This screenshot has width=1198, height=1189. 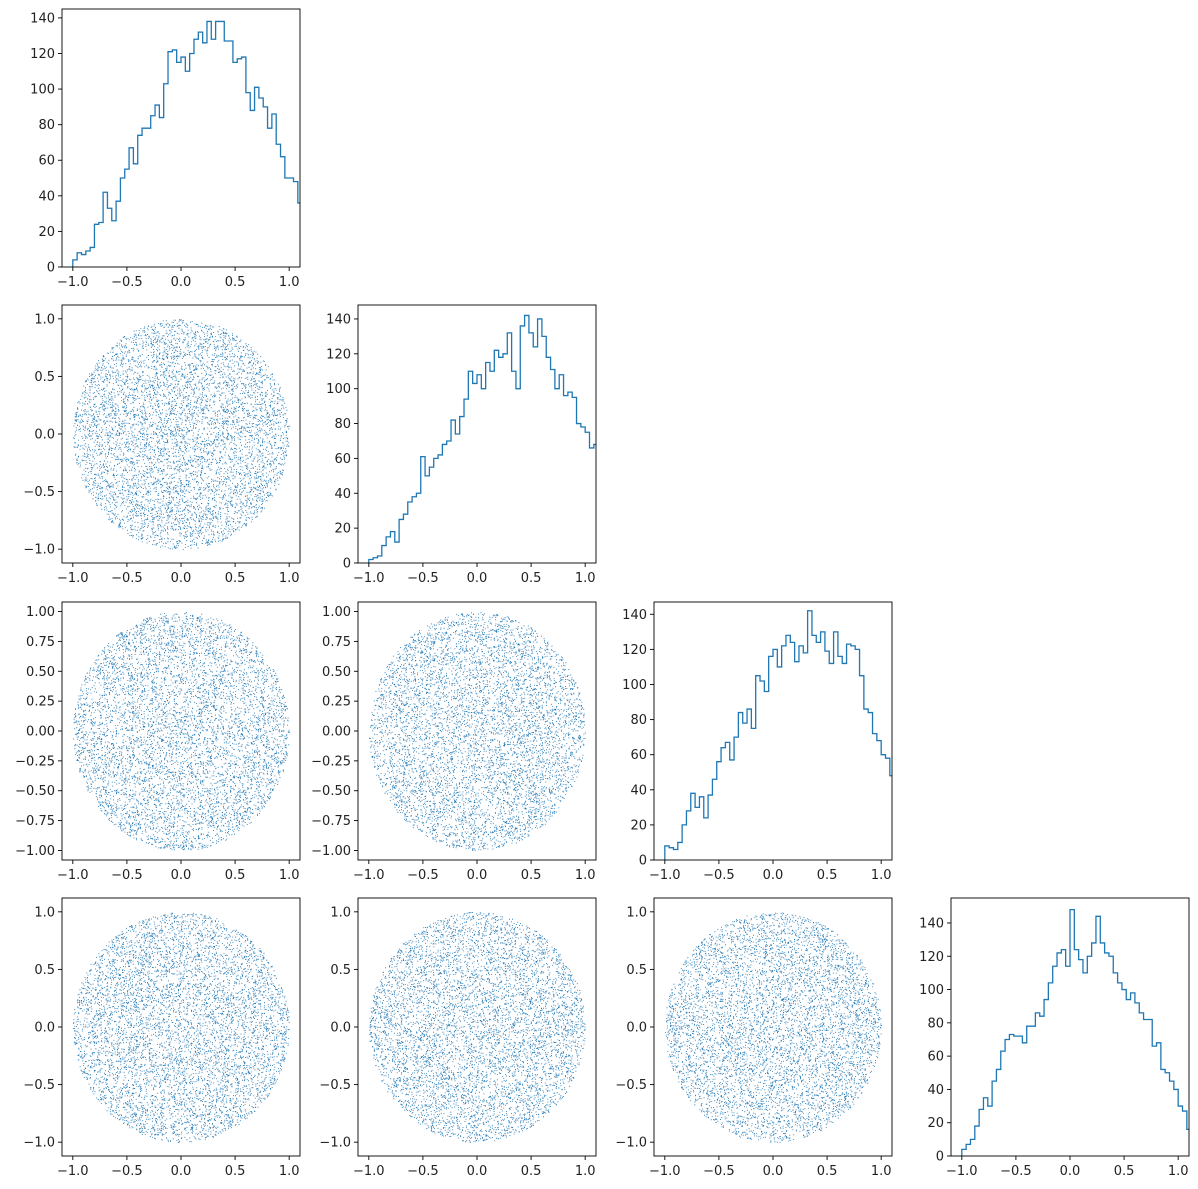 I want to click on panel-scatter-4-2: −1.0 −0.5 0.0 0.5 1.0 −1.0 −0.5 0.0 0.5 1.0, so click(x=458, y=1038).